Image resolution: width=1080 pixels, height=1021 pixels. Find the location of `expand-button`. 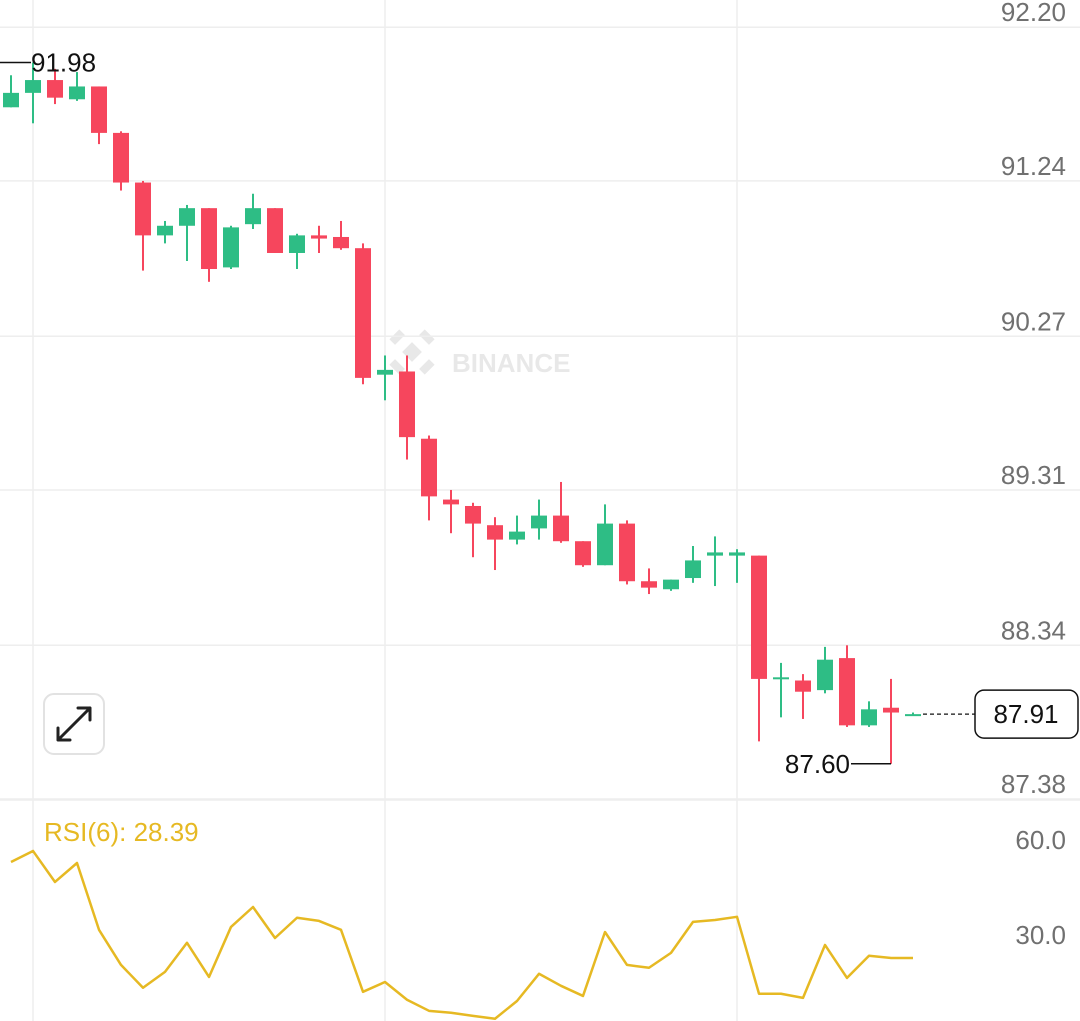

expand-button is located at coordinates (74, 724).